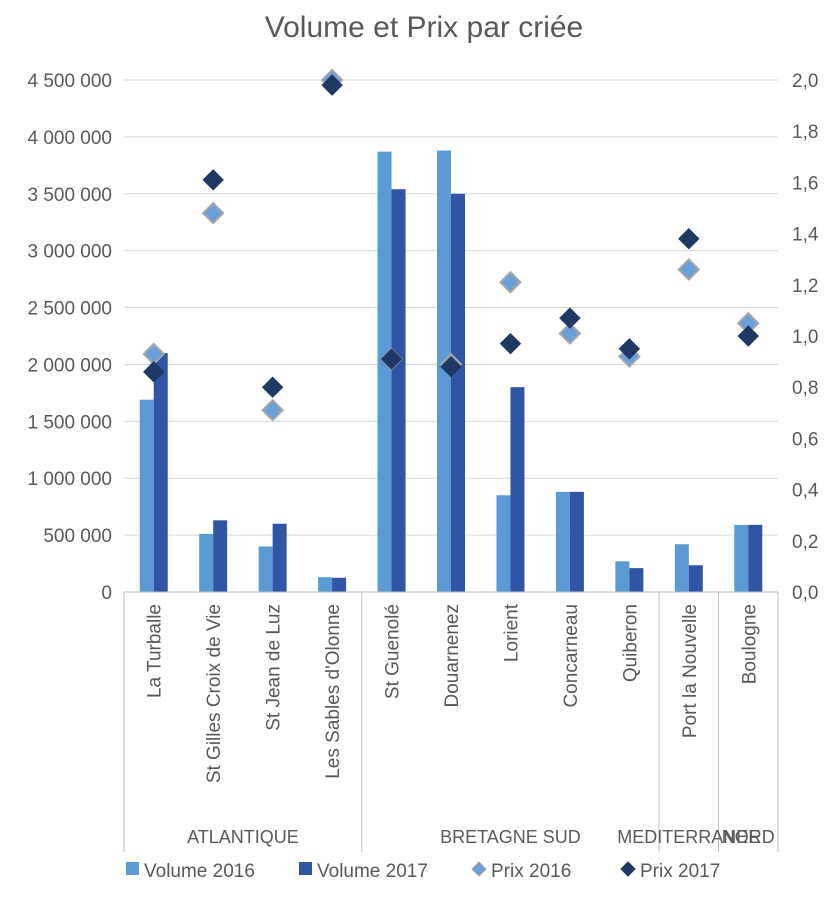  I want to click on x-group-label: NORD, so click(748, 837).